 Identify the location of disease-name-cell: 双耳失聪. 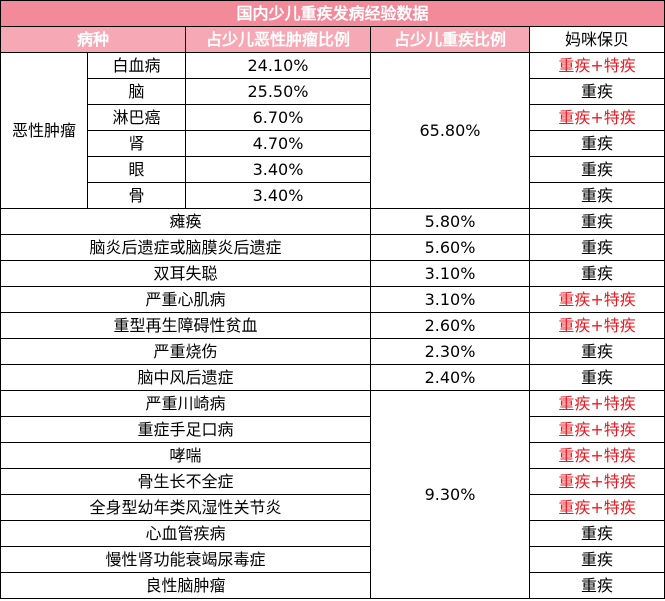
(185, 273).